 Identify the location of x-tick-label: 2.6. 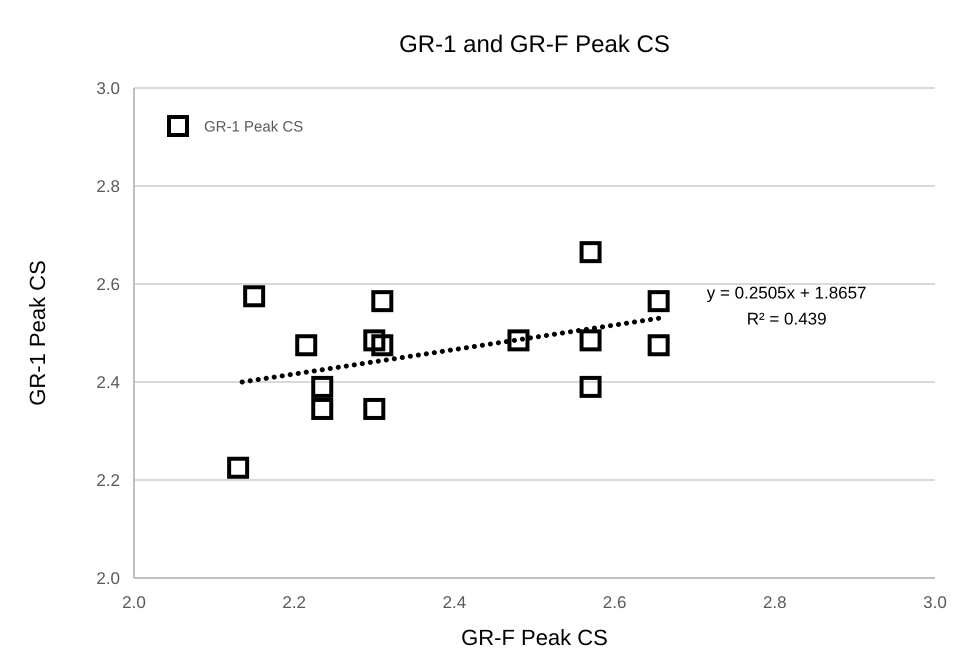
(614, 602).